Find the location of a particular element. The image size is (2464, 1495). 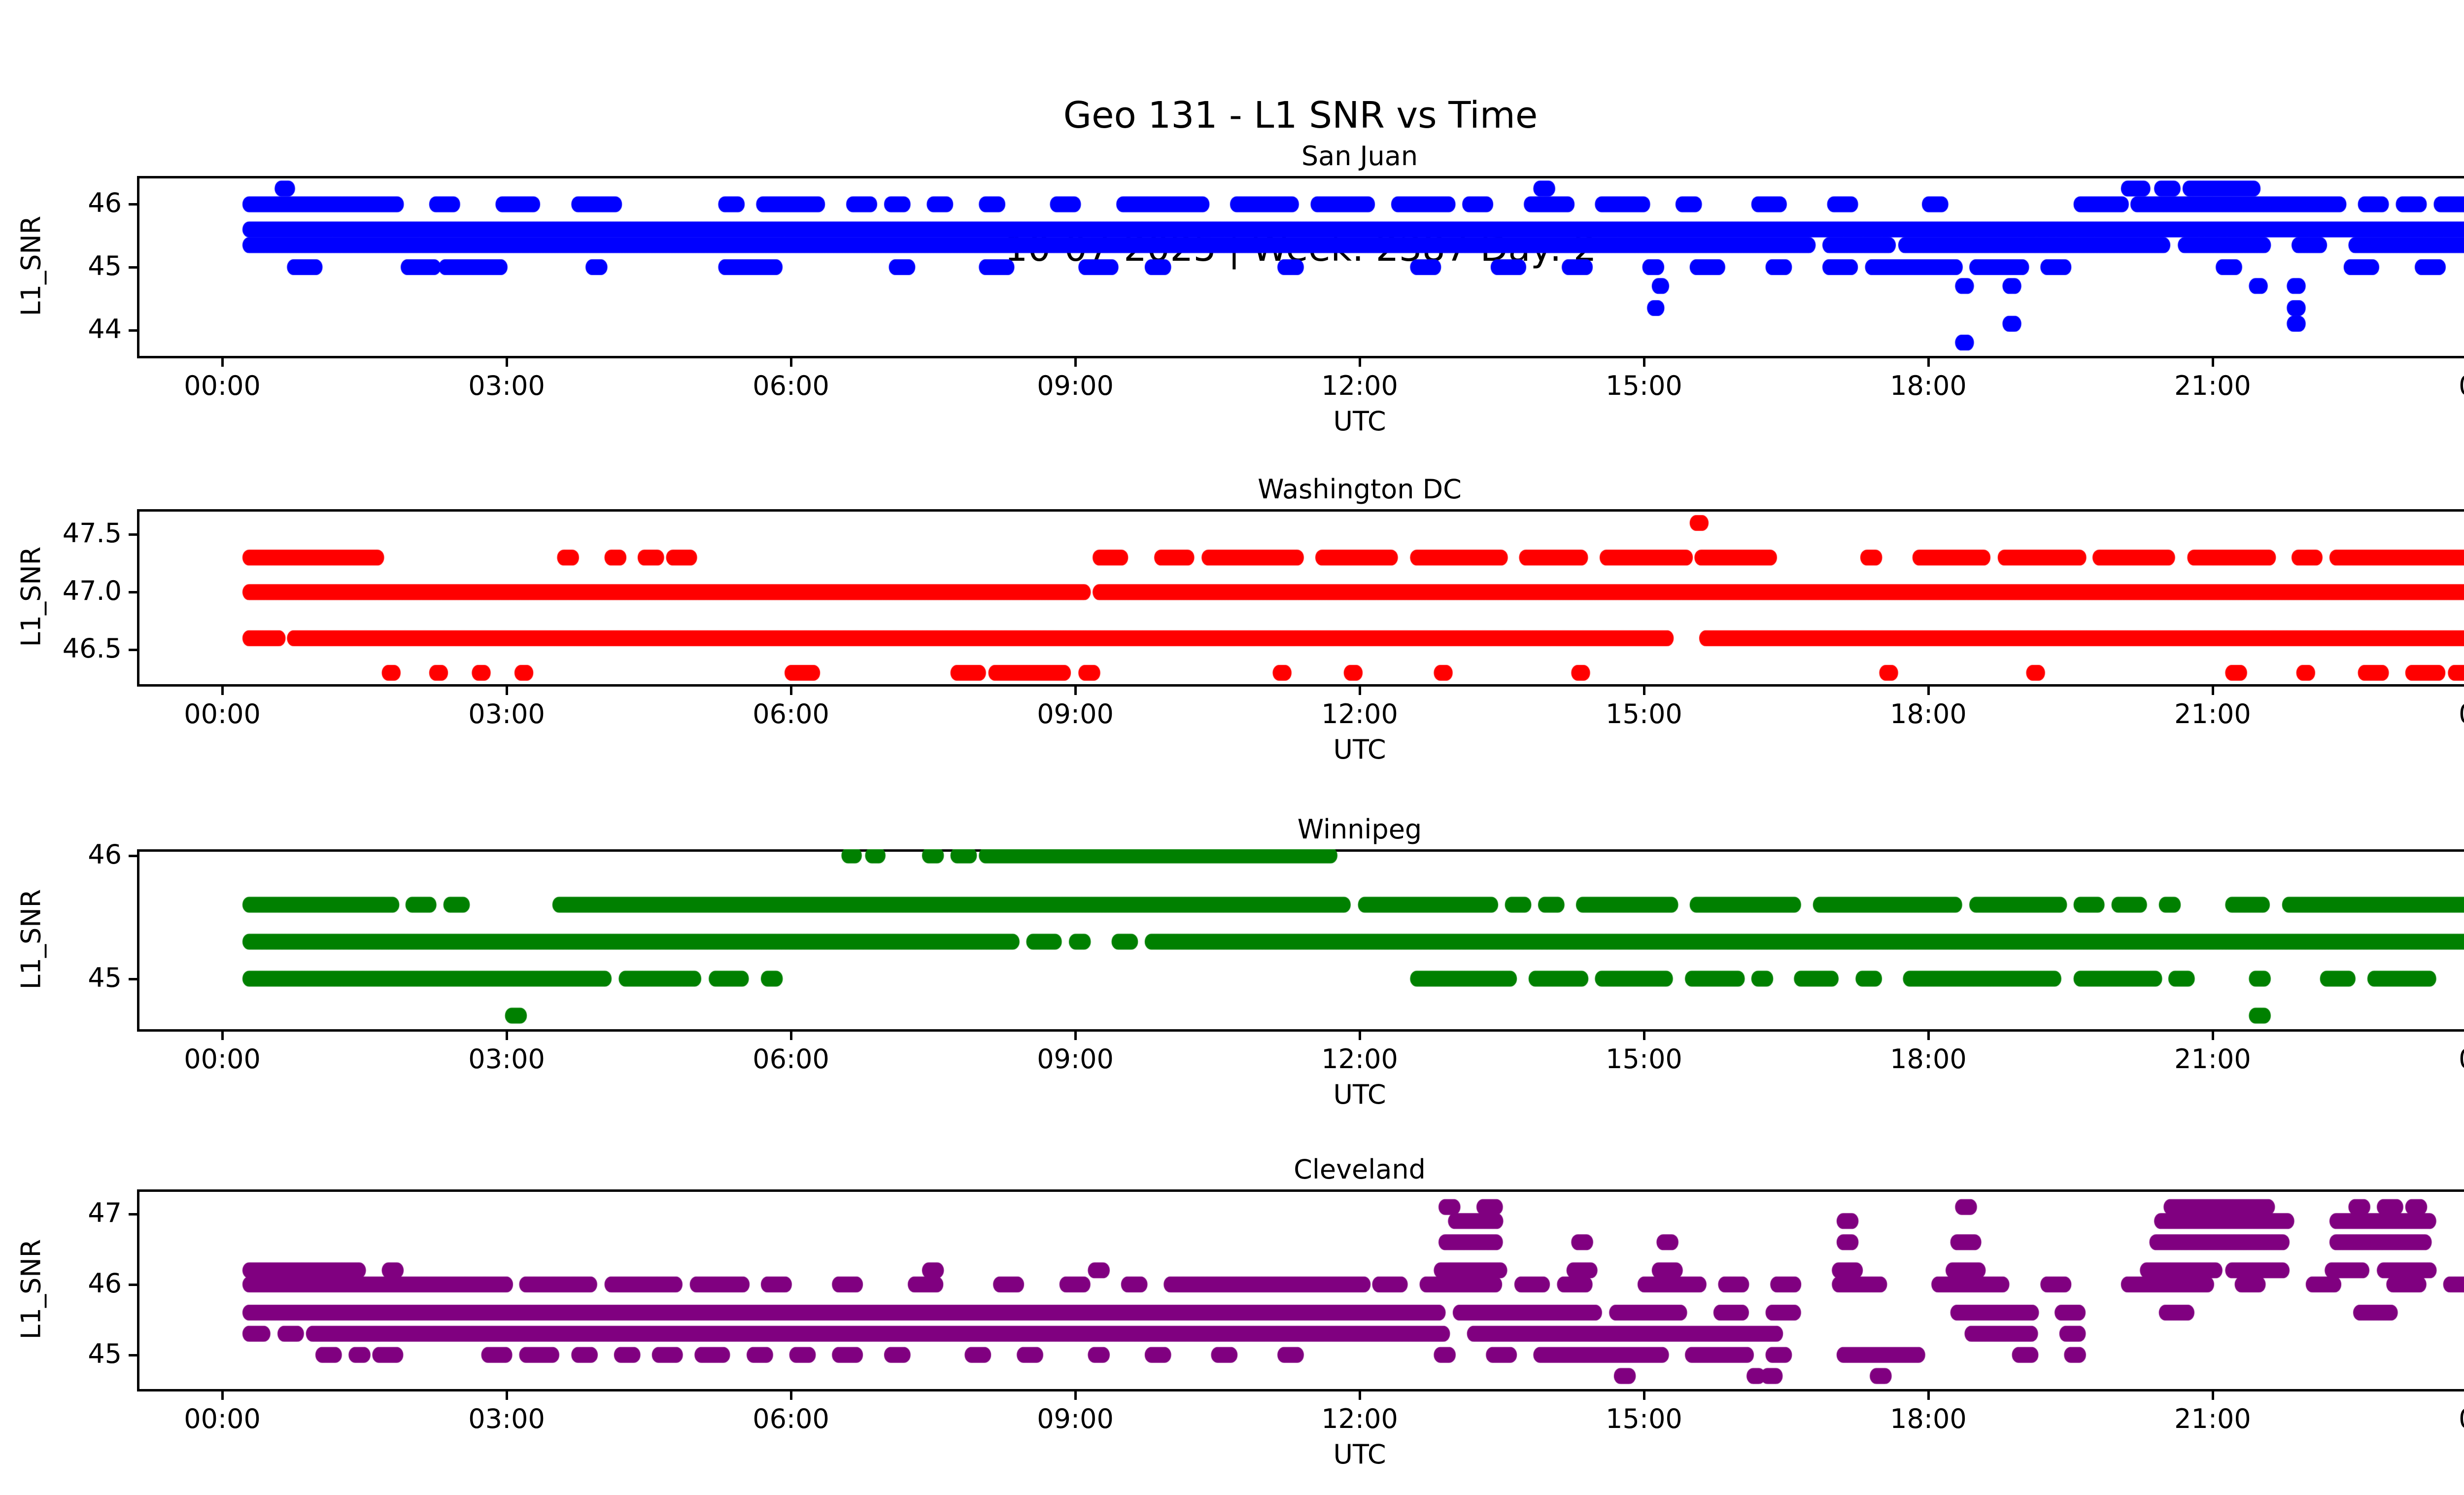

subplot-title: Cleveland is located at coordinates (1360, 1169).